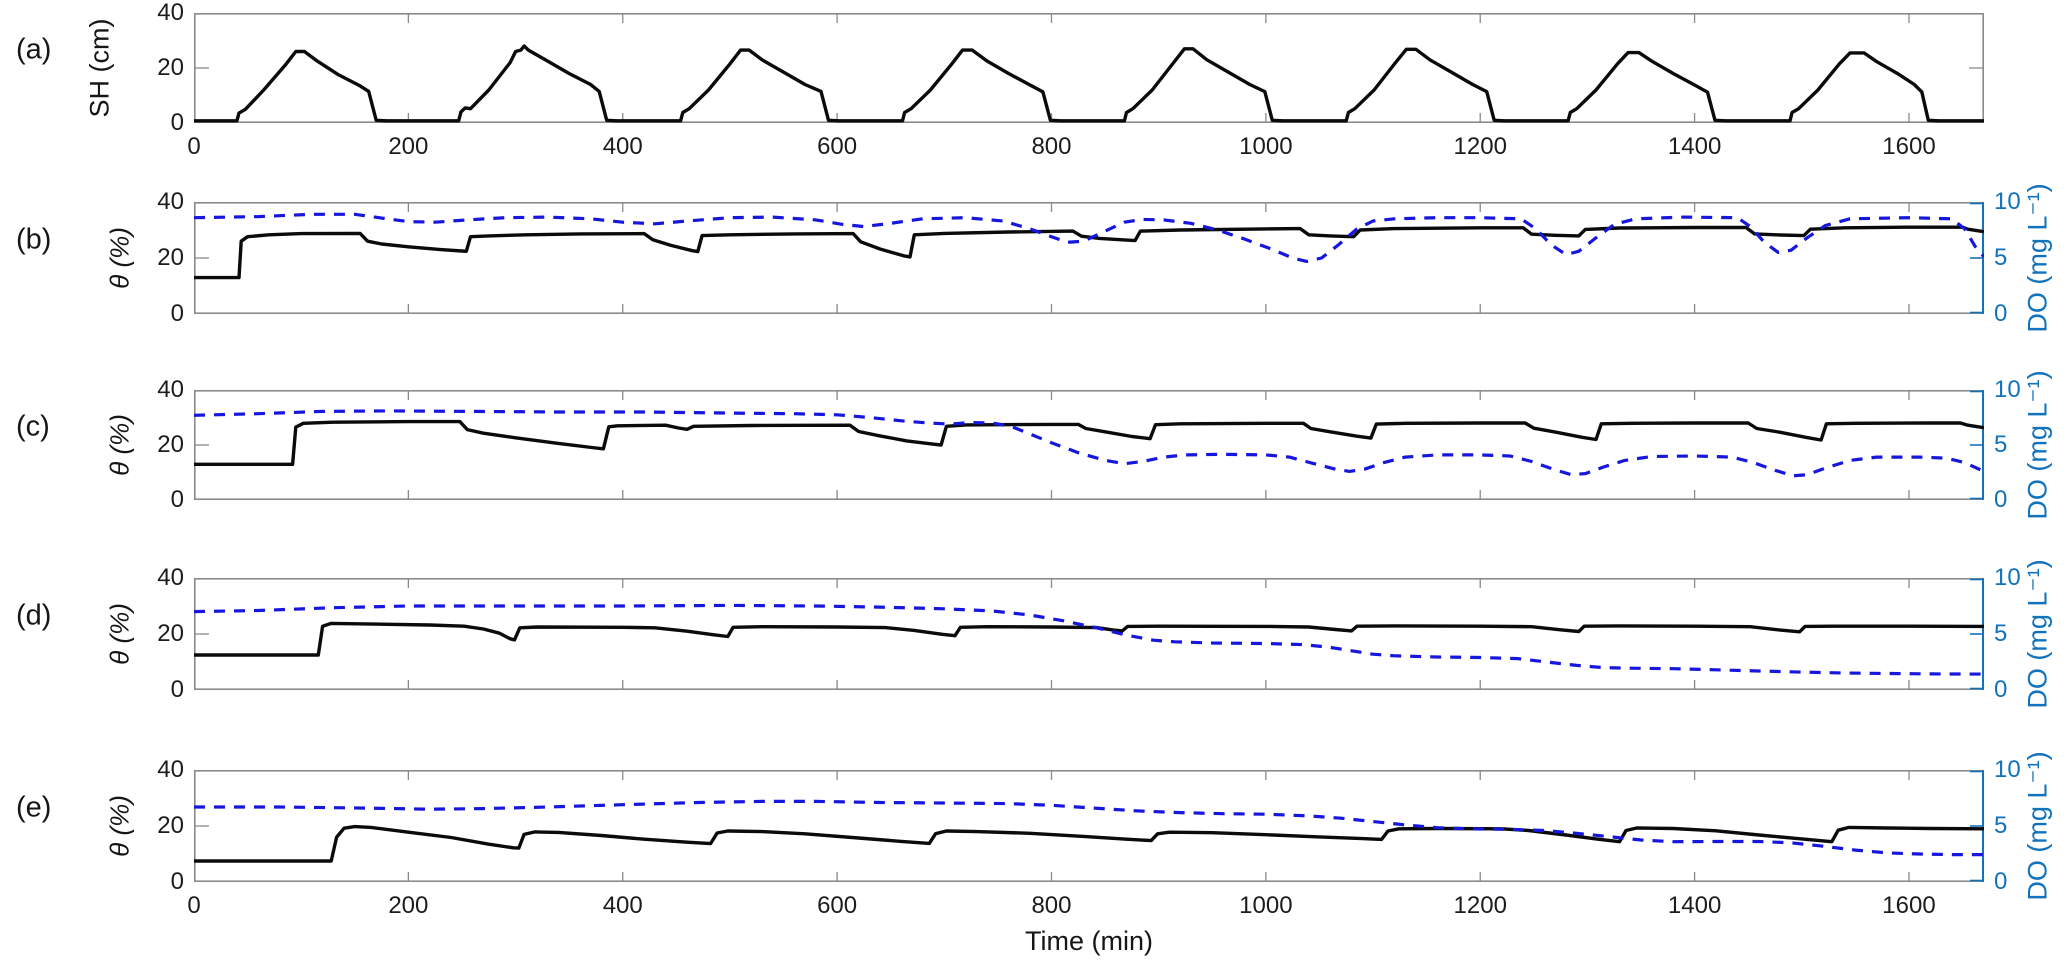 The height and width of the screenshot is (967, 2067). I want to click on panel-letter-d: (d), so click(34, 615).